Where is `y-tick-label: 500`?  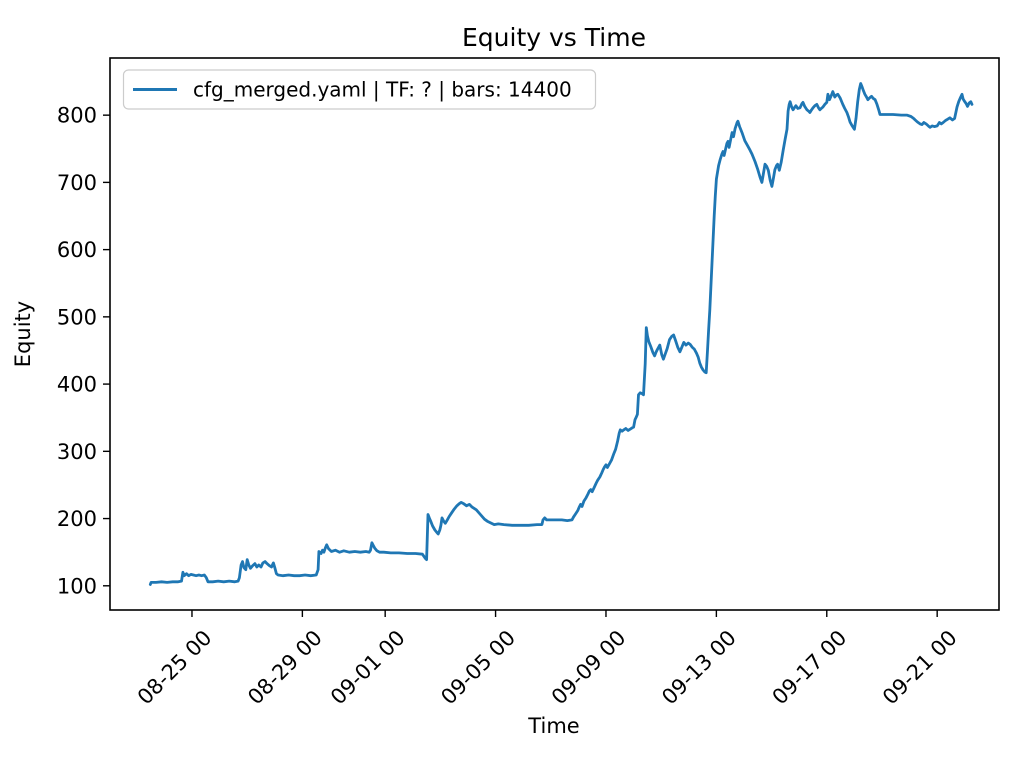 y-tick-label: 500 is located at coordinates (77, 317).